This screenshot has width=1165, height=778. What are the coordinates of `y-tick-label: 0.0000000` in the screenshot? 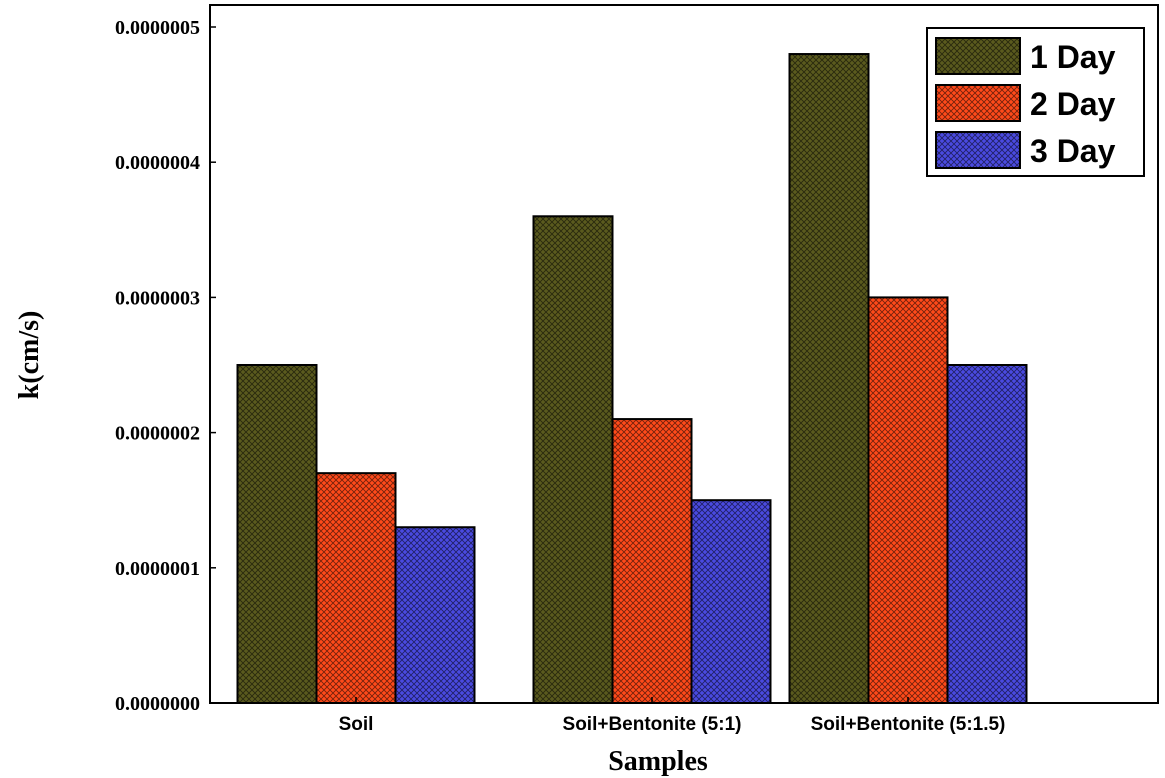 It's located at (157, 704).